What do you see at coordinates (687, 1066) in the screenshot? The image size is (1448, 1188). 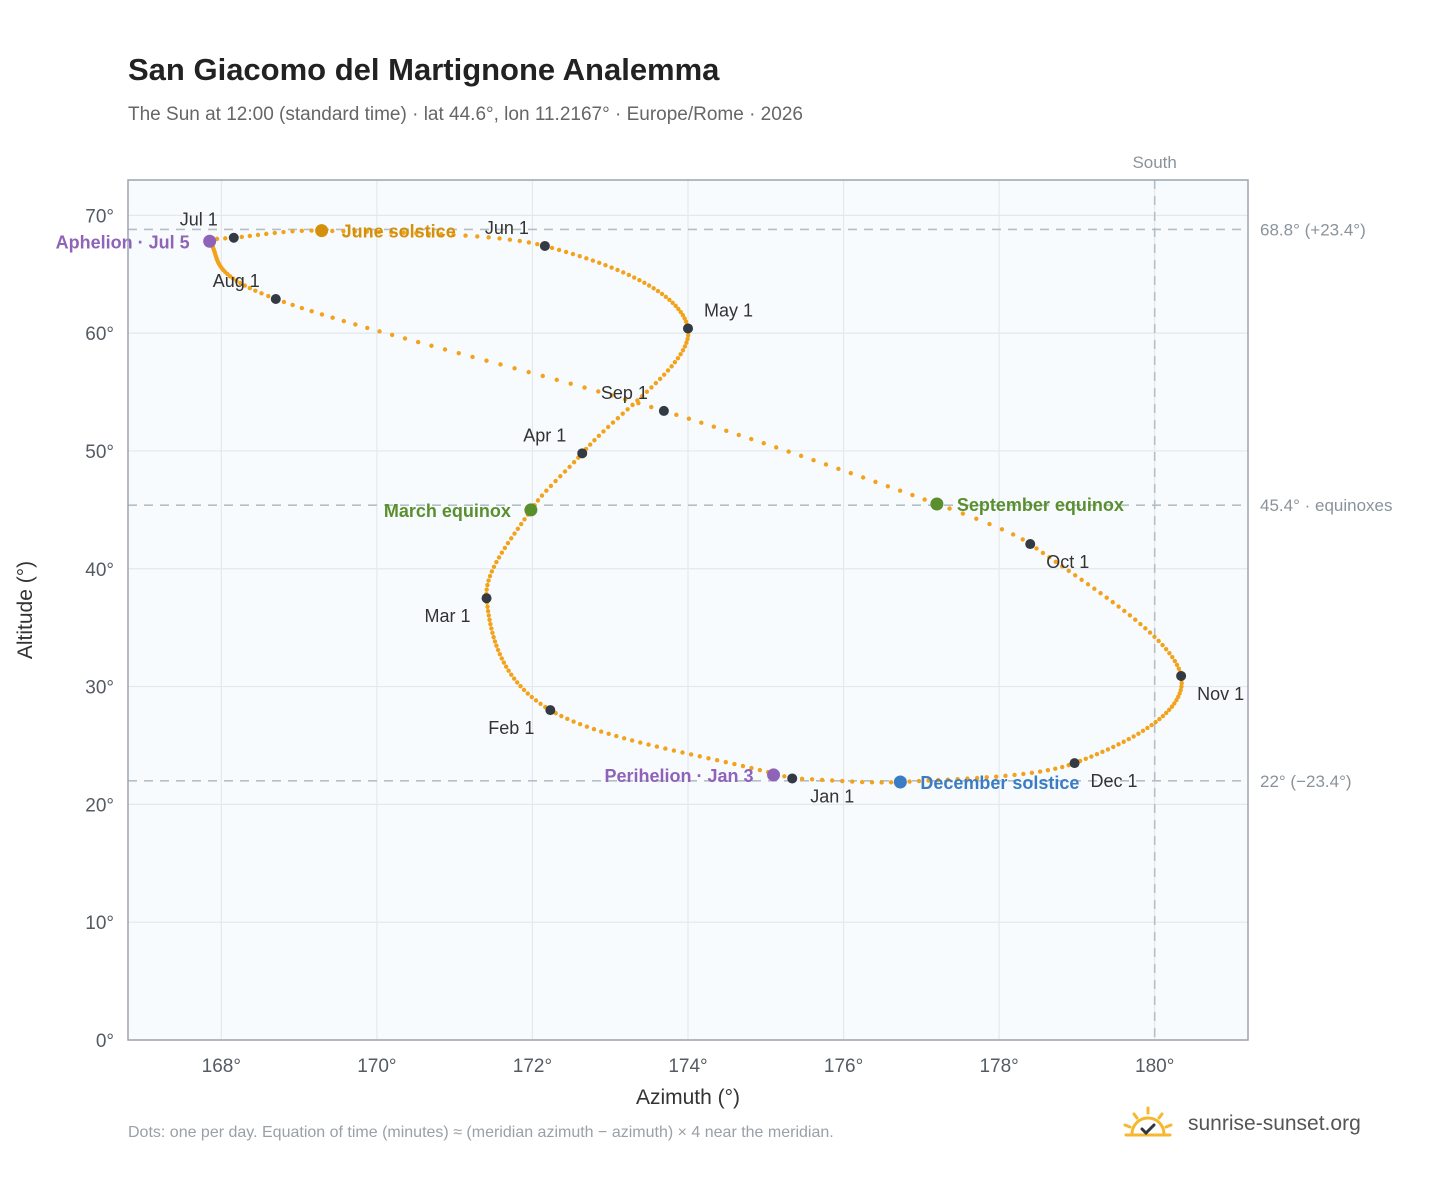 I see `x-tick-label: 174°` at bounding box center [687, 1066].